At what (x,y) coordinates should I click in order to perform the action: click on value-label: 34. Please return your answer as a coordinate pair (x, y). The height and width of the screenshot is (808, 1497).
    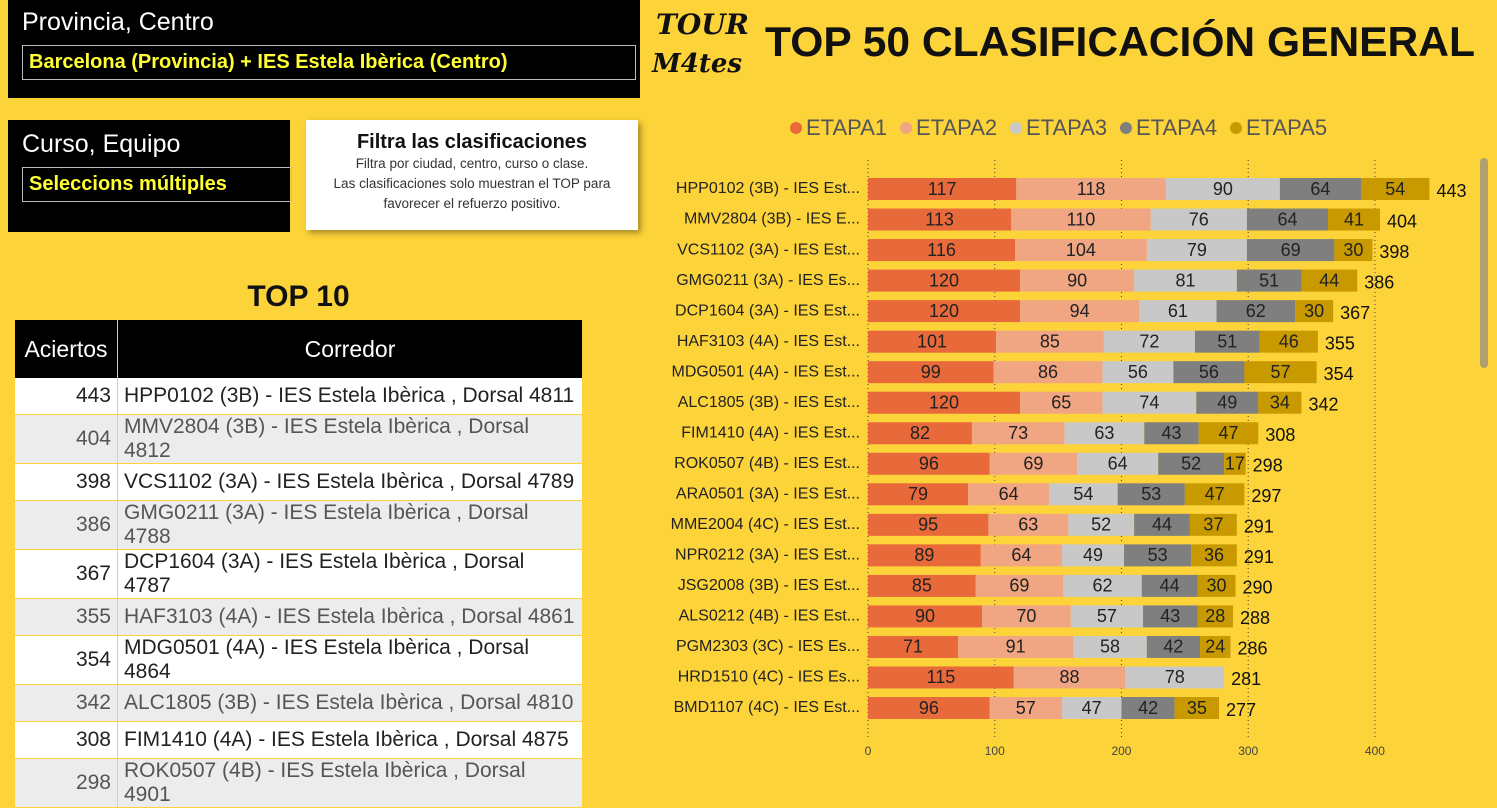
    Looking at the image, I should click on (1280, 402).